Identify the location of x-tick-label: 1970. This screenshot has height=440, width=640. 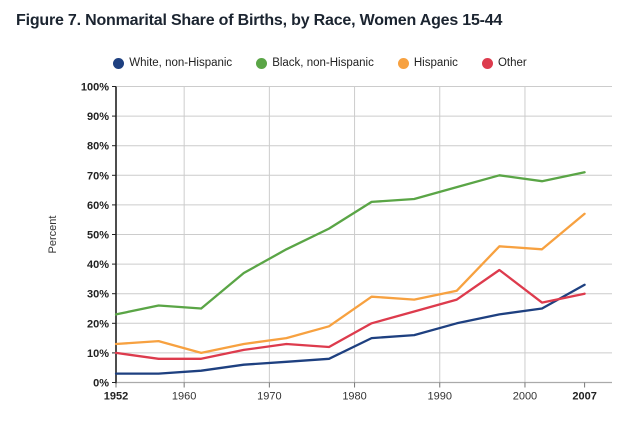
(269, 397).